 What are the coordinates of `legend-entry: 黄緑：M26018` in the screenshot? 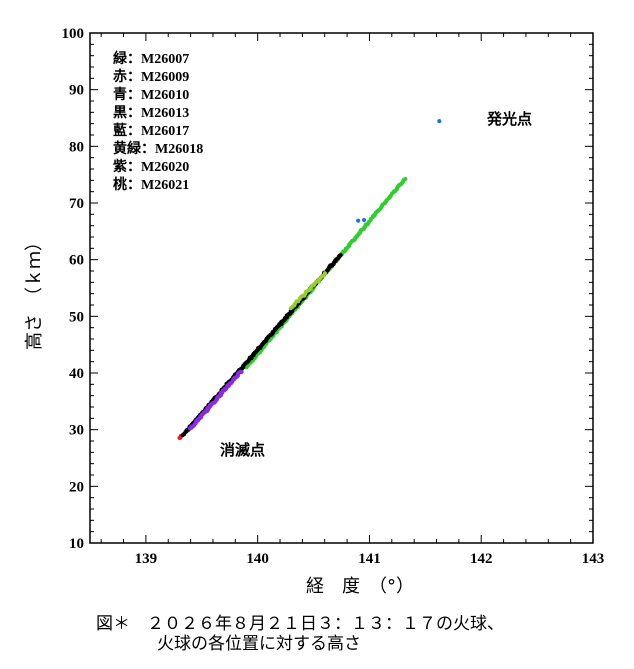 It's located at (158, 148).